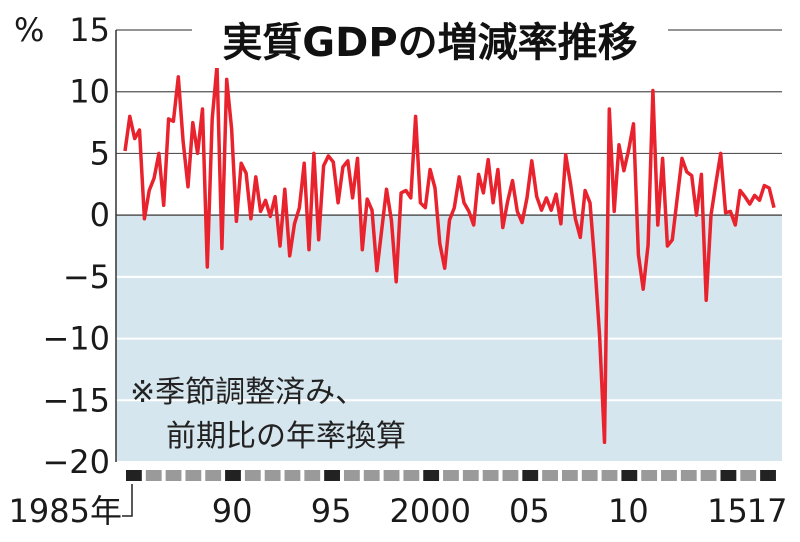  Describe the element at coordinates (86, 277) in the screenshot. I see `y-tick-label: −5` at that location.